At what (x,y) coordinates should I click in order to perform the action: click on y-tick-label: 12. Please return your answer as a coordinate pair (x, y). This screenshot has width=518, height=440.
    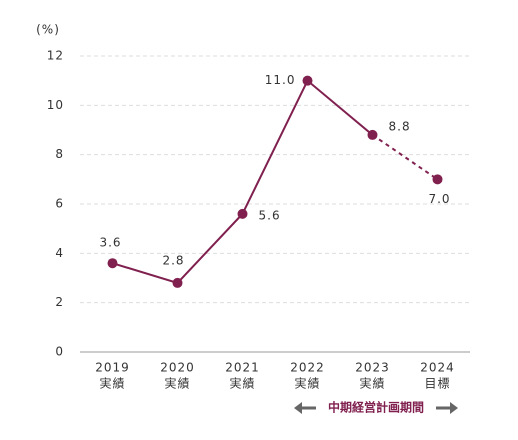
    Looking at the image, I should click on (55, 56).